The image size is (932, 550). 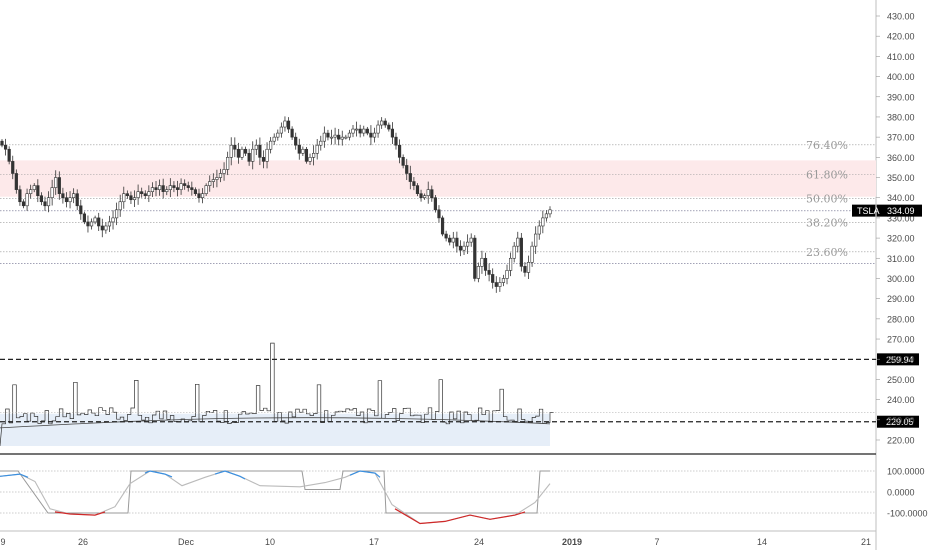 What do you see at coordinates (901, 138) in the screenshot?
I see `price-tick-label: 370.00` at bounding box center [901, 138].